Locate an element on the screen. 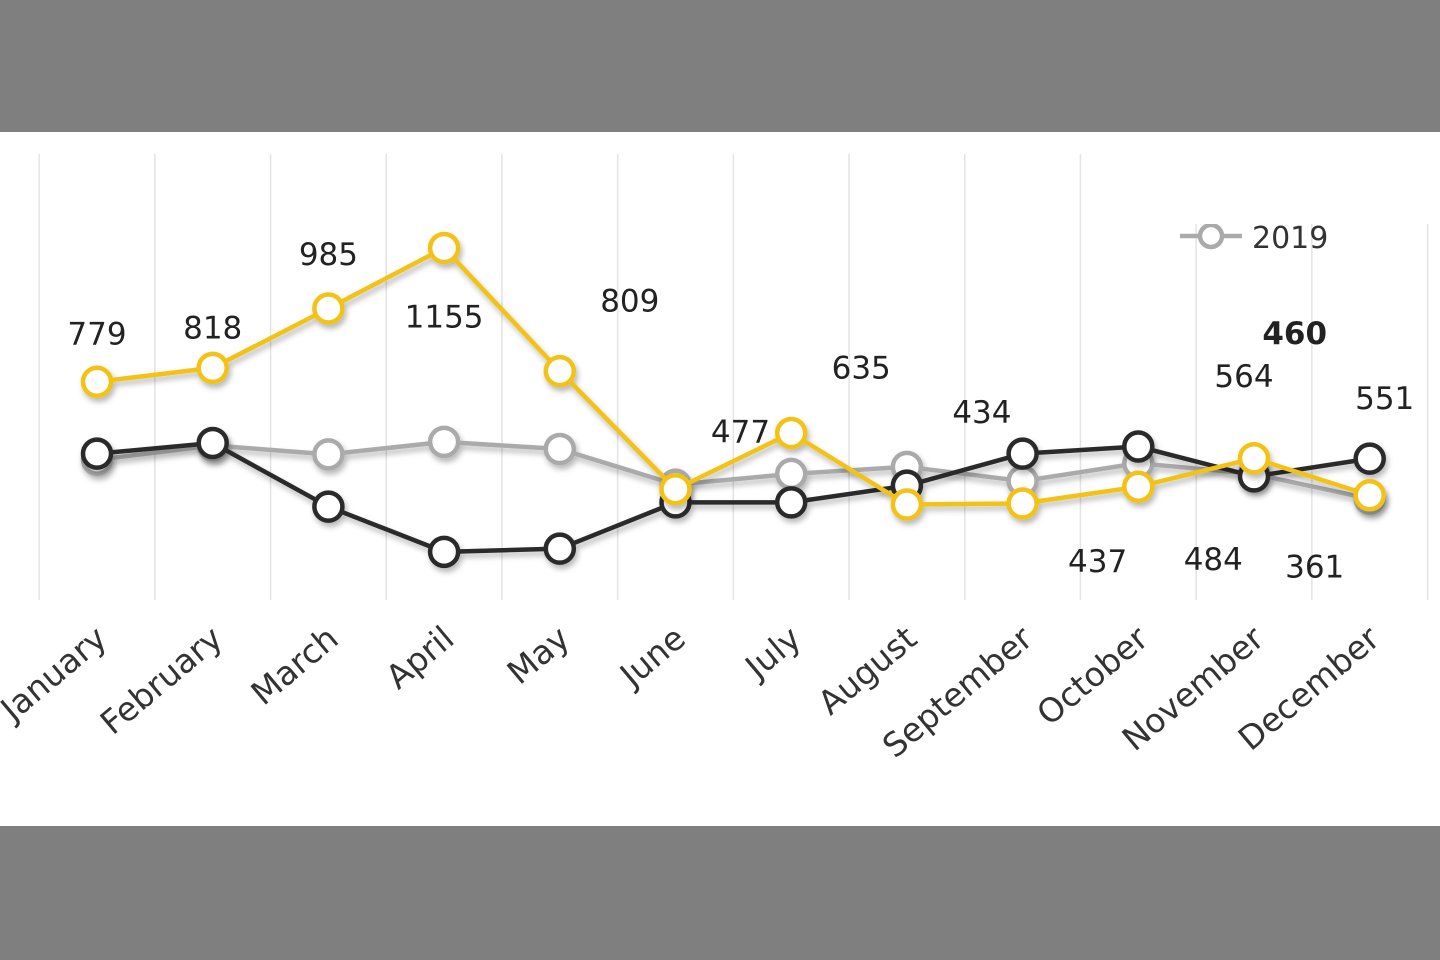 The width and height of the screenshot is (1440, 960). data-label: 460 is located at coordinates (1294, 334).